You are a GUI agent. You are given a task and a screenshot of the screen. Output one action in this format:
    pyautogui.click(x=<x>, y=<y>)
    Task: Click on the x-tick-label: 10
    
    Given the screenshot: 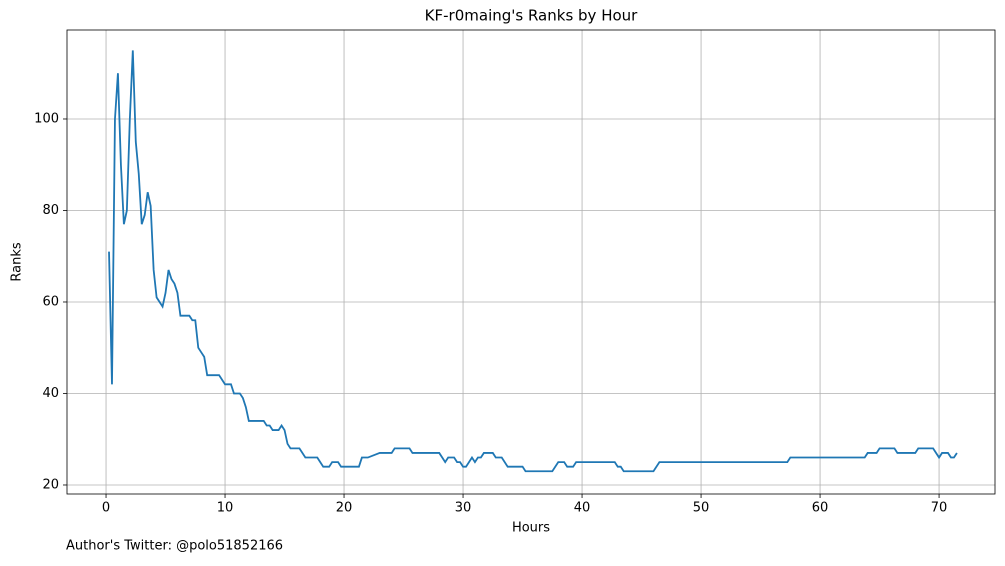 What is the action you would take?
    pyautogui.click(x=225, y=508)
    